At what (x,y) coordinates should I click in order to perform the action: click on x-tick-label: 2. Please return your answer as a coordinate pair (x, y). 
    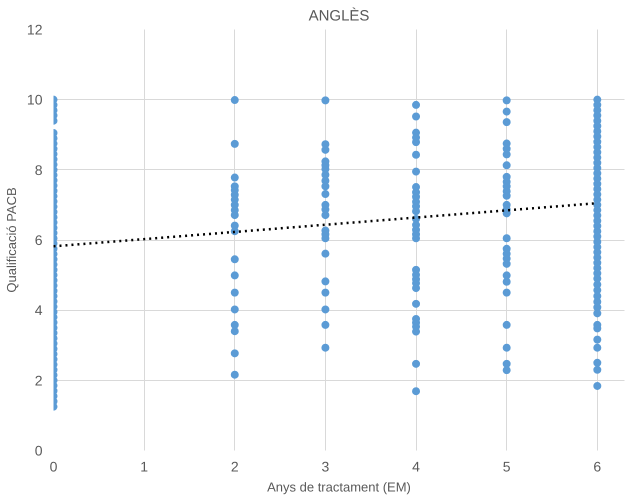
    Looking at the image, I should click on (234, 466).